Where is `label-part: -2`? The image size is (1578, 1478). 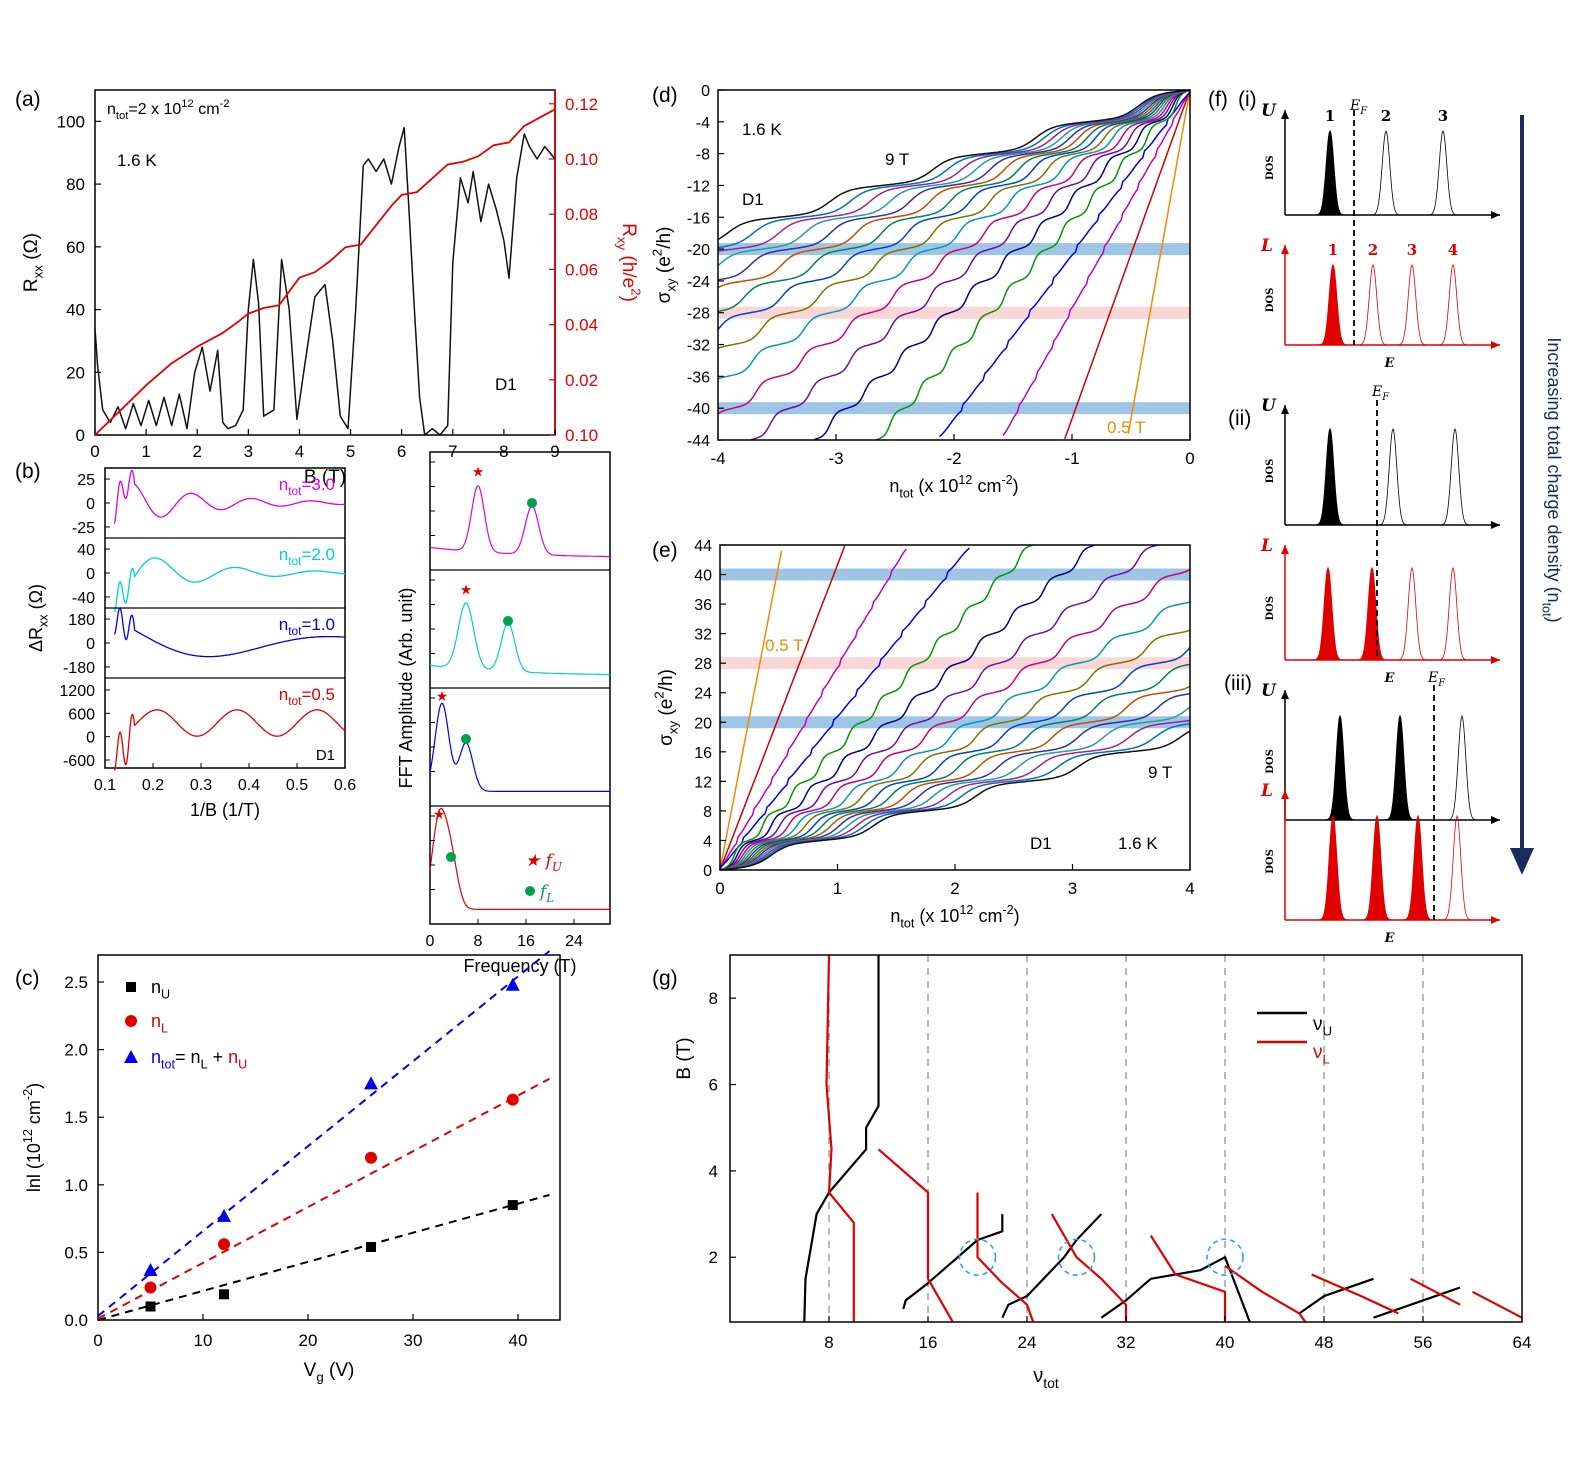
label-part: -2 is located at coordinates (1006, 480).